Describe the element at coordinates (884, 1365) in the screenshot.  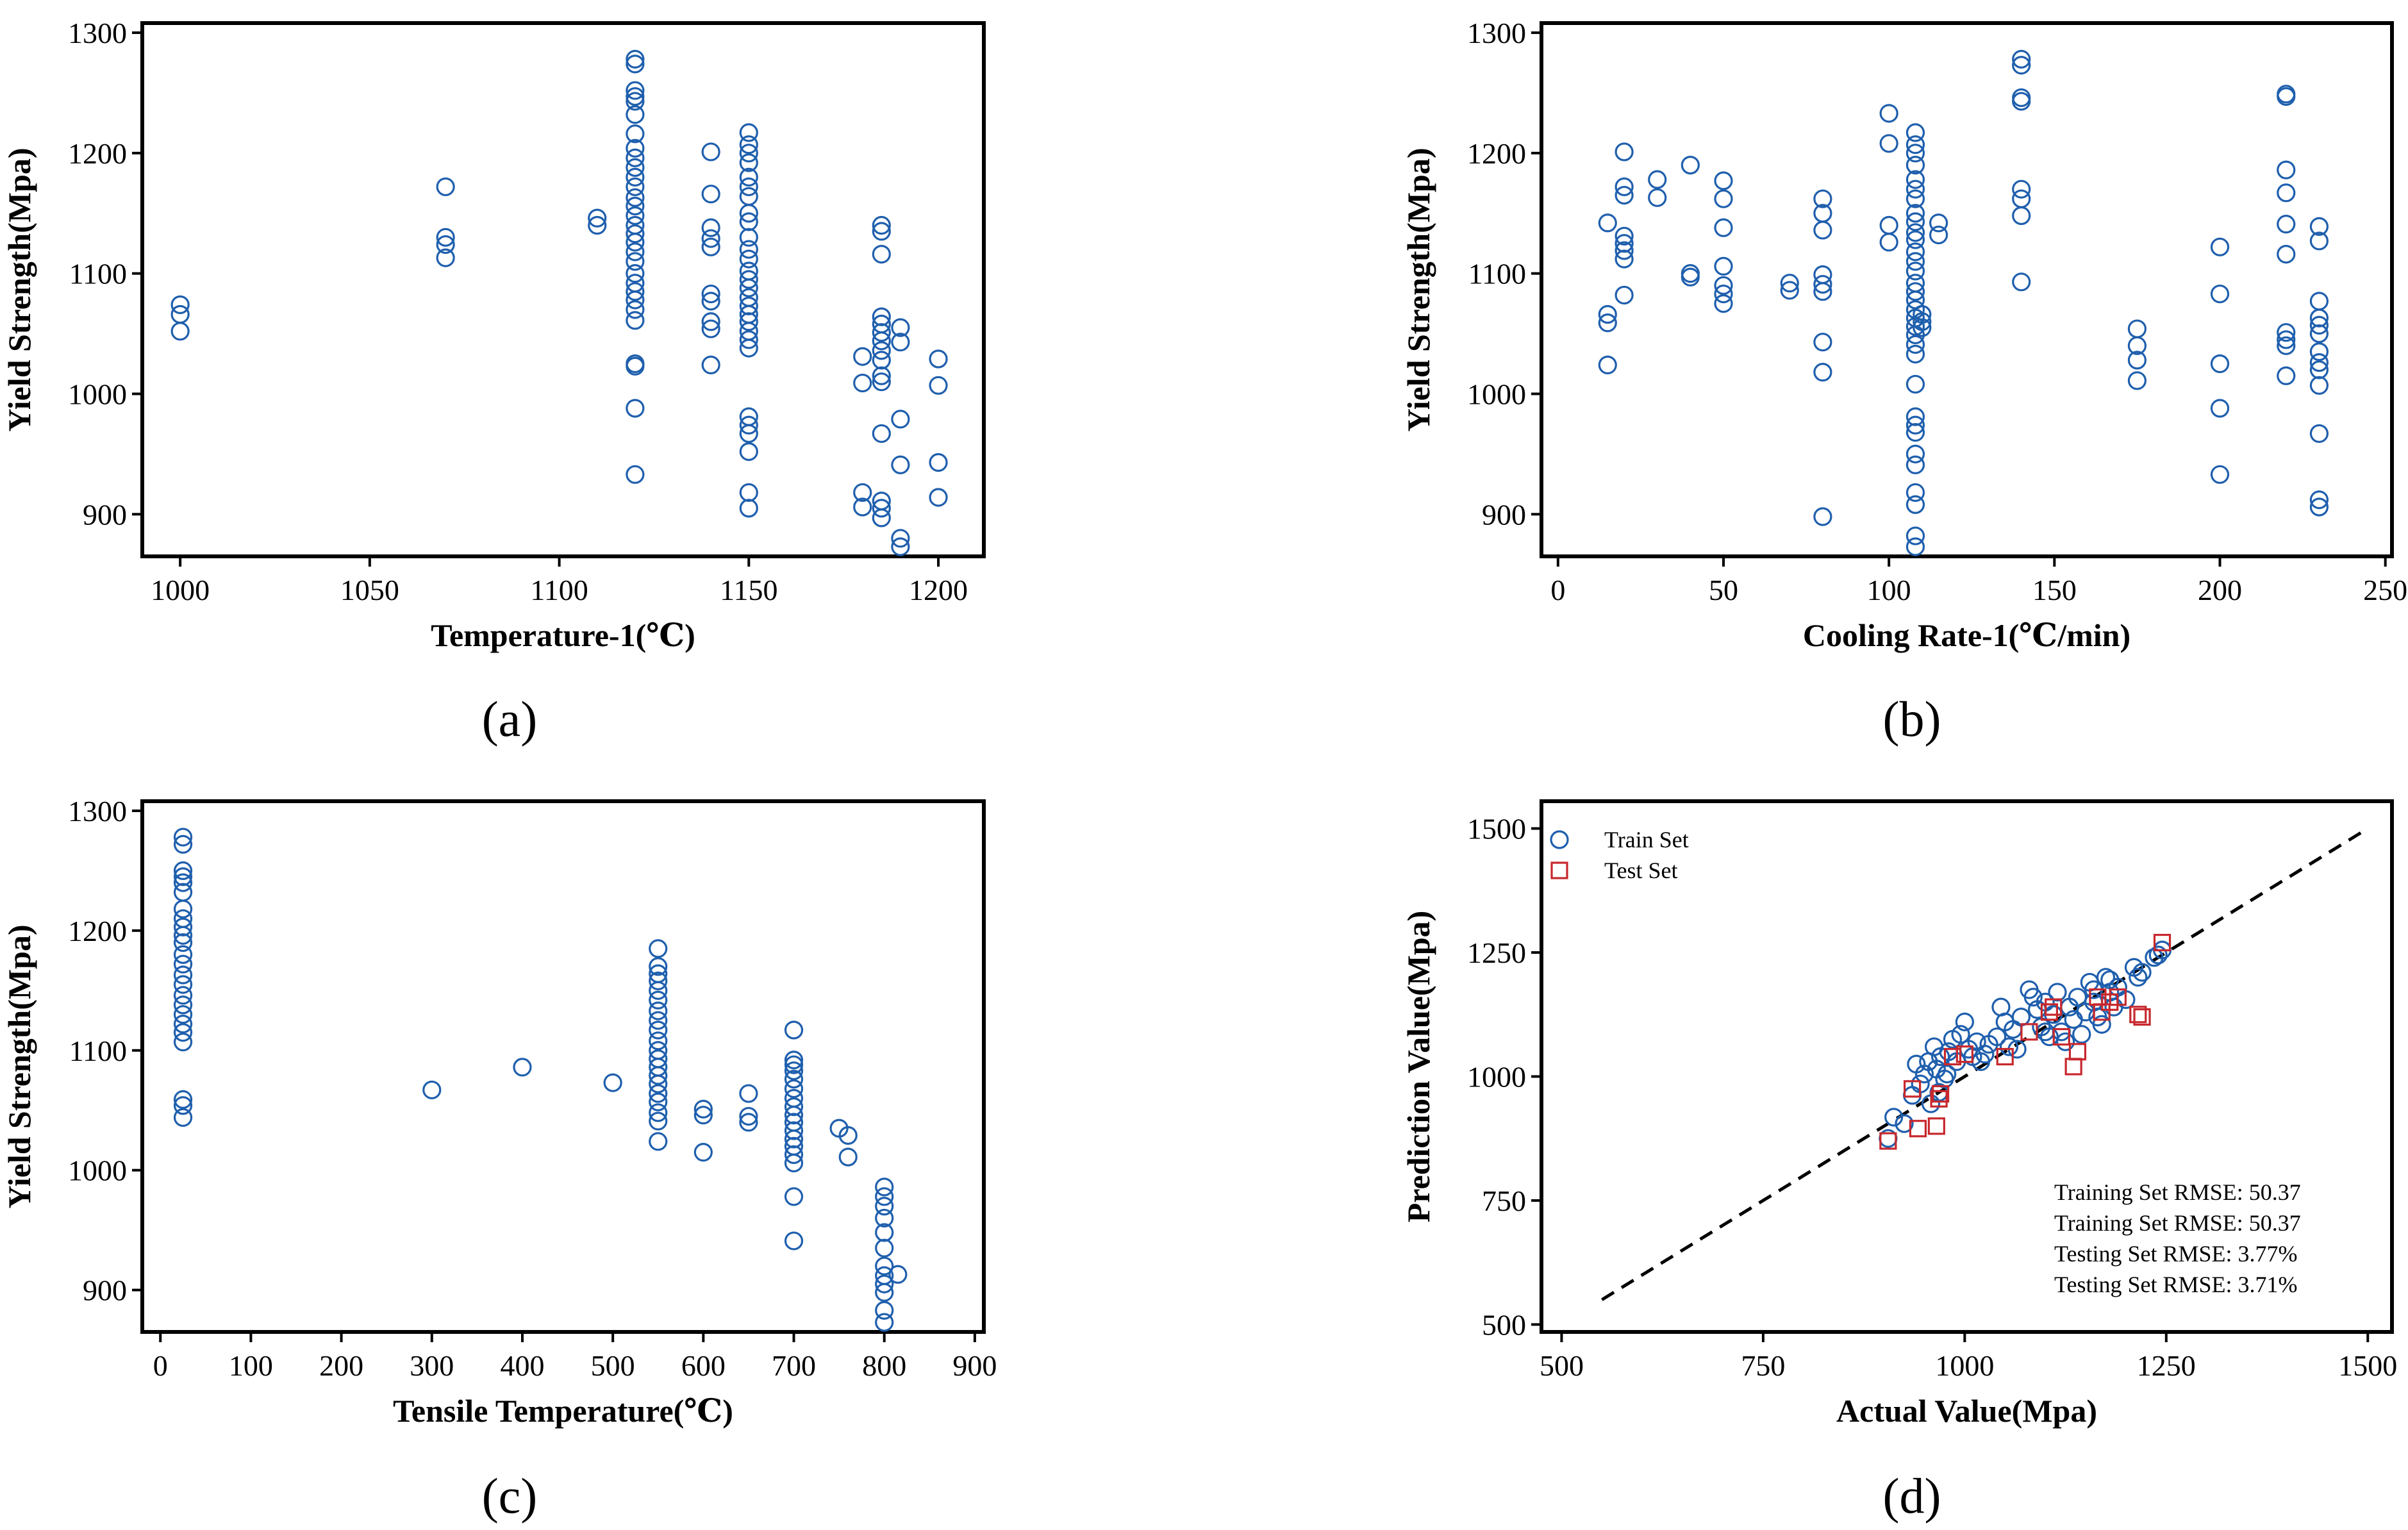
I see `x-tick-label: 800` at that location.